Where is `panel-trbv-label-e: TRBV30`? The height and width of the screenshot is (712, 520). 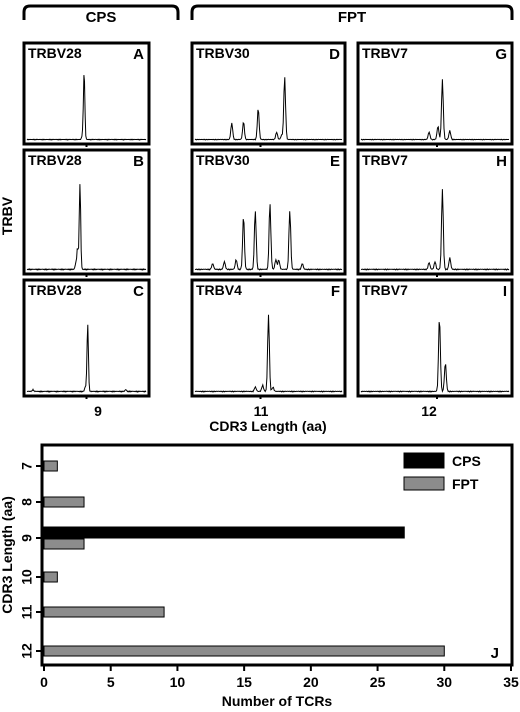 panel-trbv-label-e: TRBV30 is located at coordinates (223, 160).